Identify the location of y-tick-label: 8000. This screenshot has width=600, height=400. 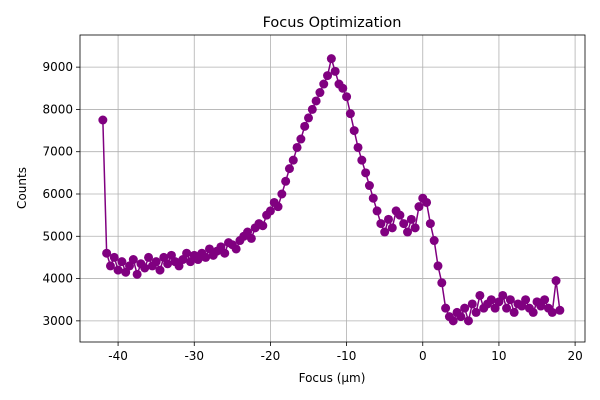
(57, 109).